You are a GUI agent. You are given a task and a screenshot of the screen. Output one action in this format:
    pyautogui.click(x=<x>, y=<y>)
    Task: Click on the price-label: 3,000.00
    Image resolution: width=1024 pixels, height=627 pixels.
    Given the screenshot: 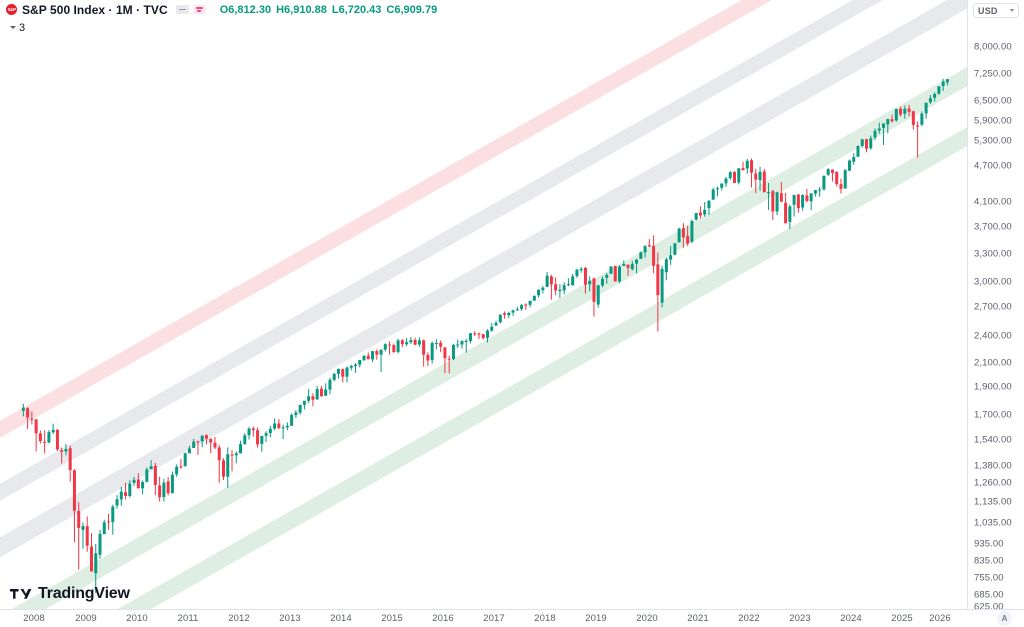 What is the action you would take?
    pyautogui.click(x=993, y=282)
    